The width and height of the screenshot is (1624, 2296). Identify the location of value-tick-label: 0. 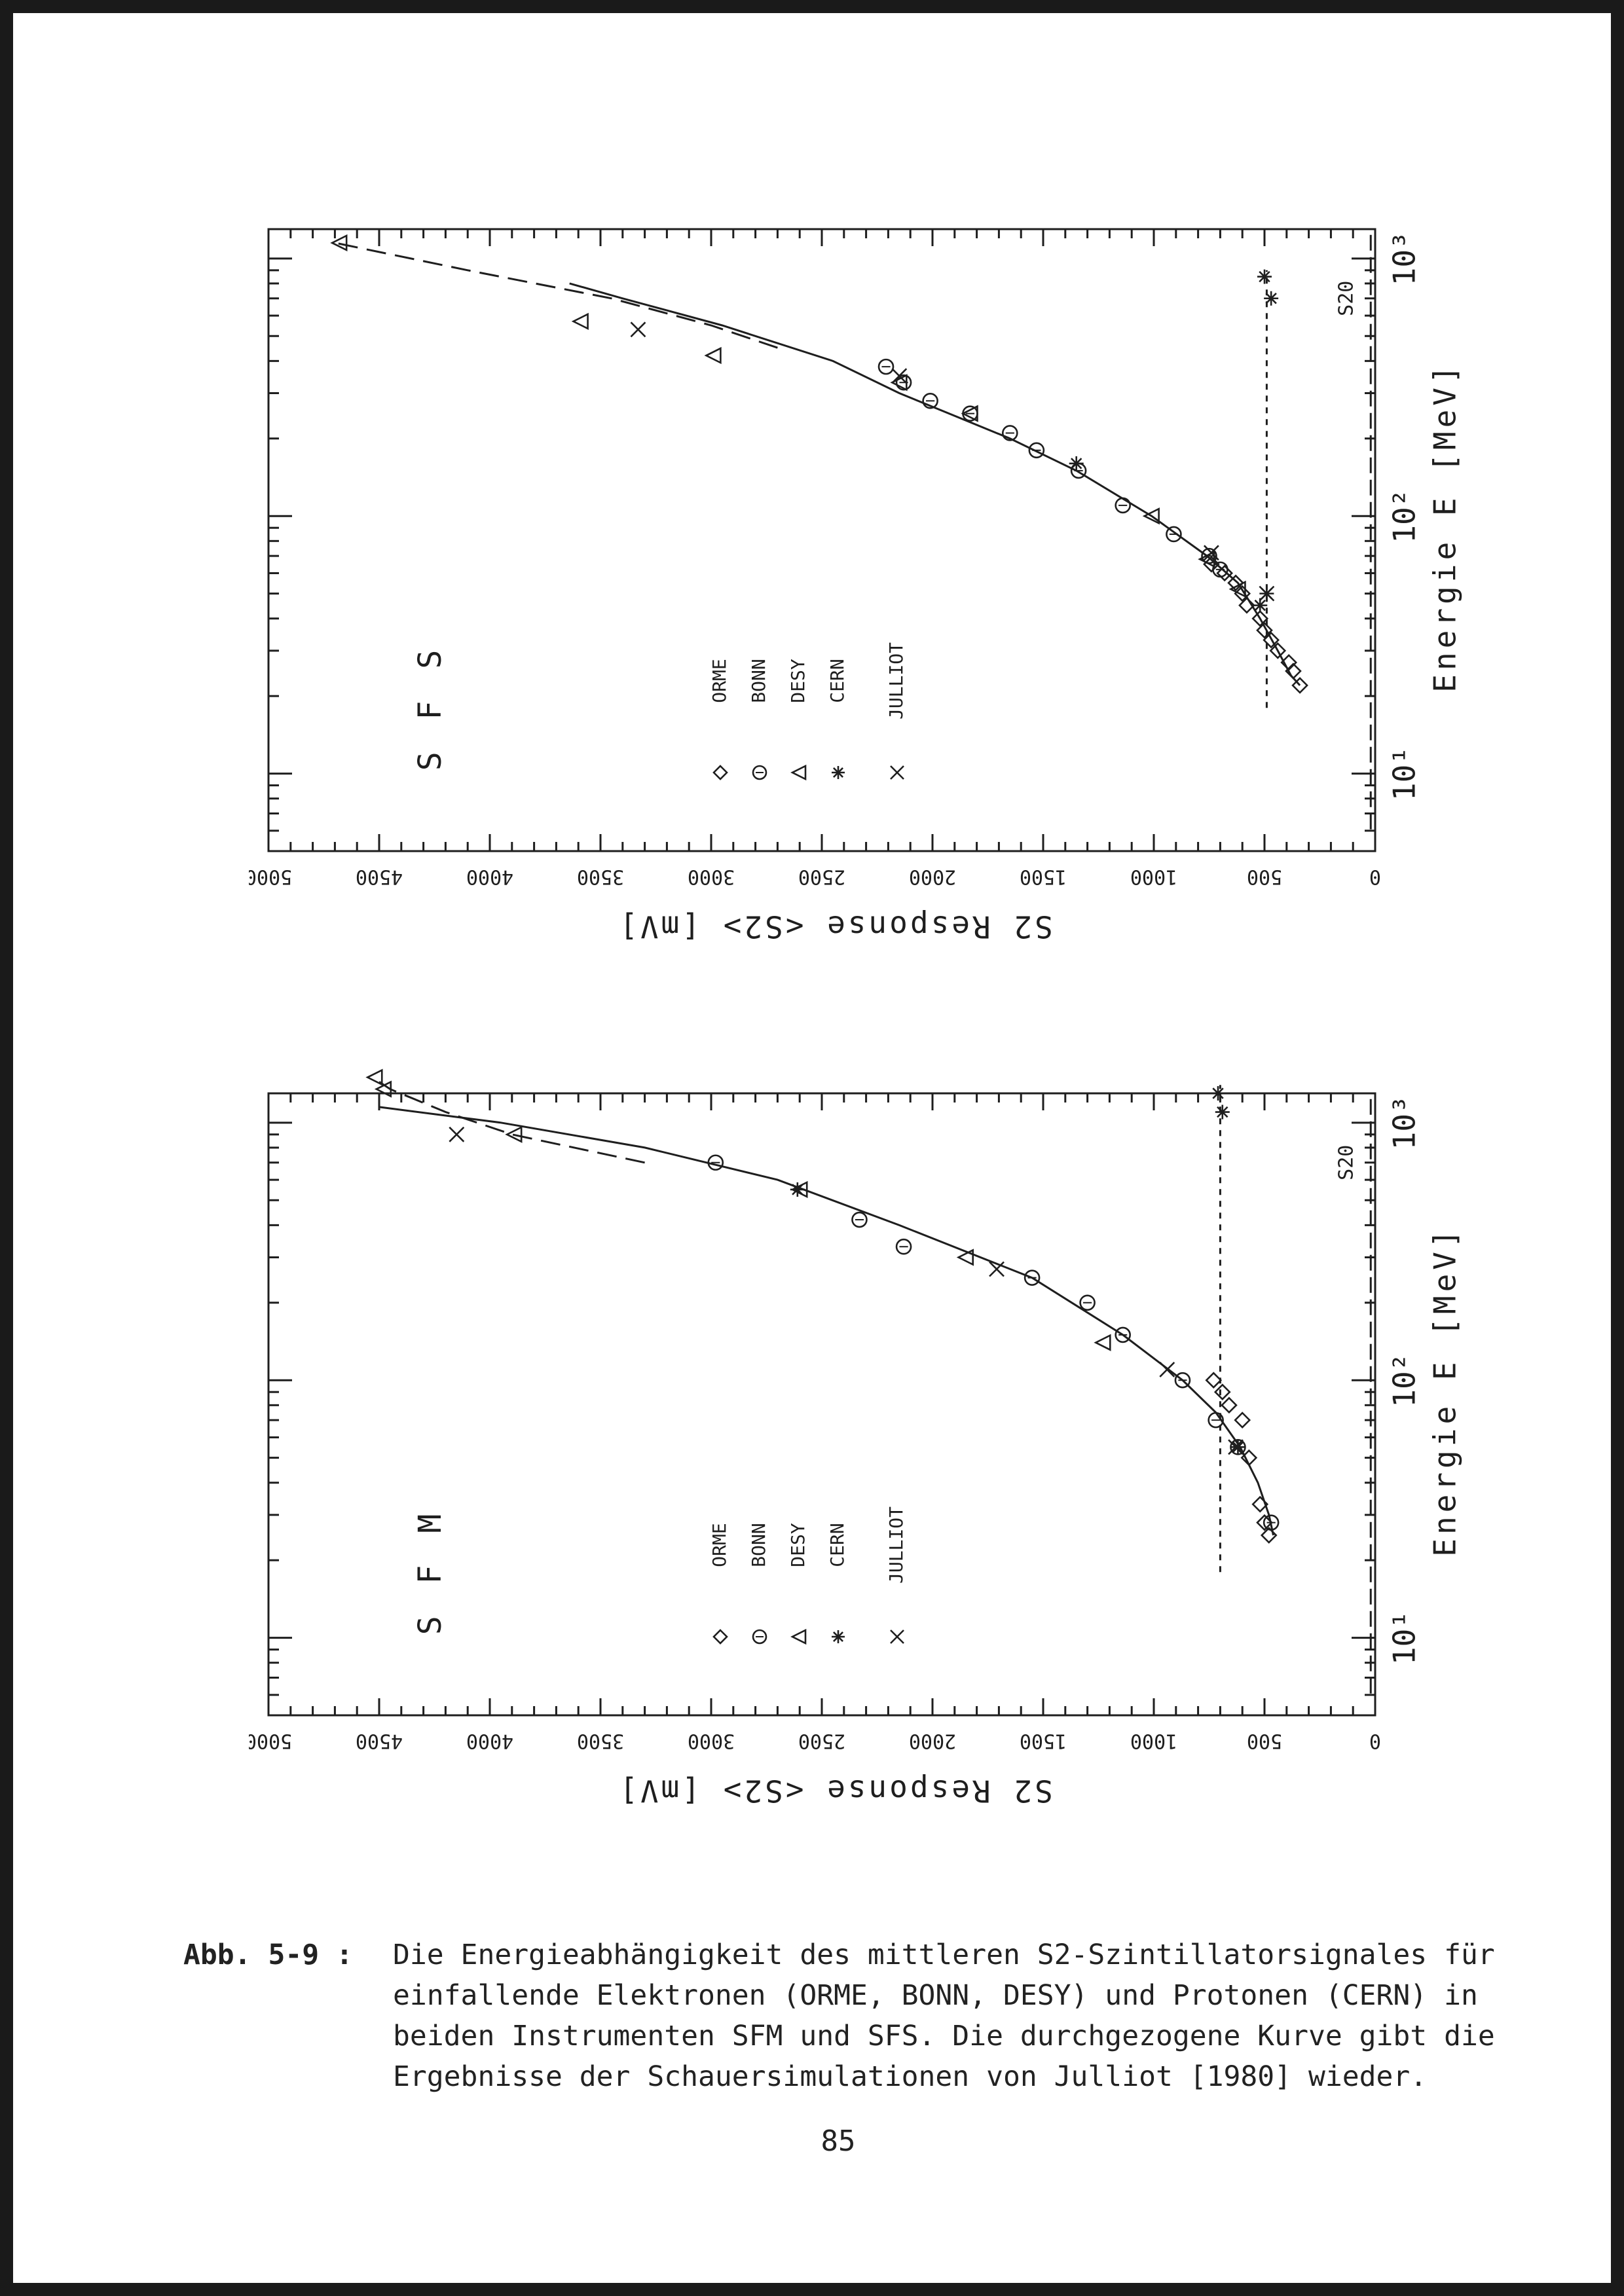
(1375, 877).